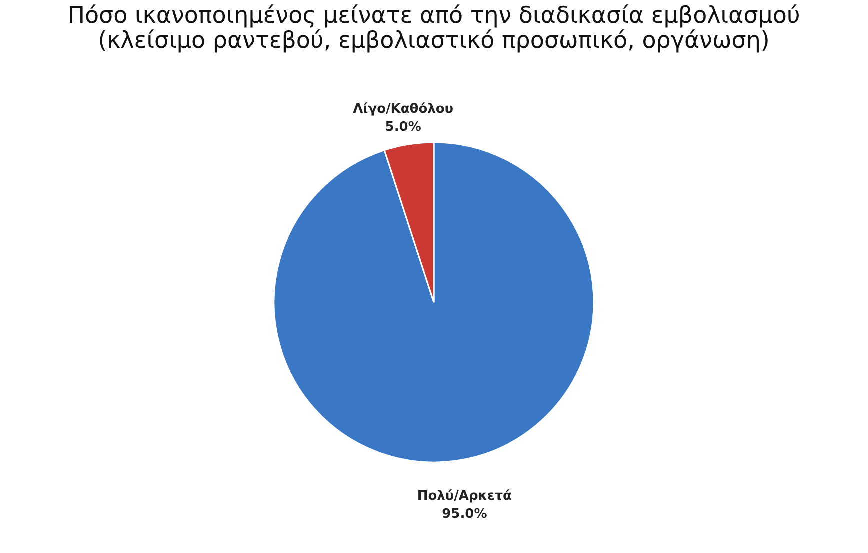  I want to click on data-label: 5.0%, so click(403, 127).